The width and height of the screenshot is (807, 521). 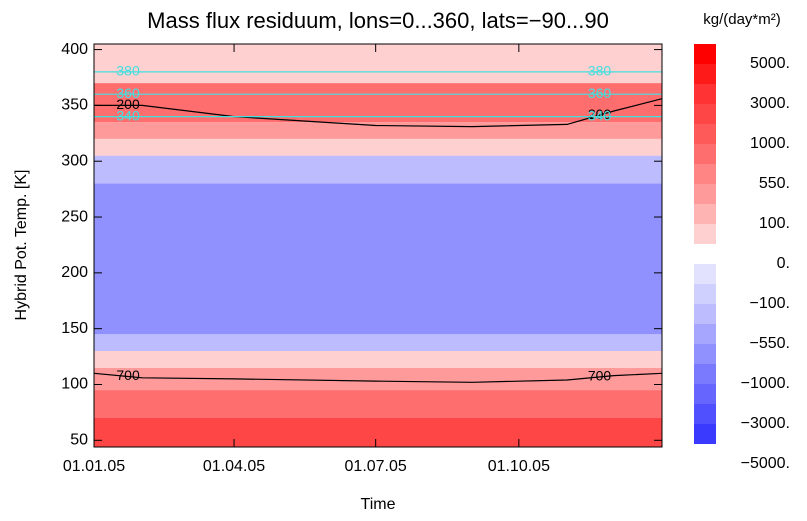 What do you see at coordinates (770, 63) in the screenshot?
I see `colorbar-label: 5000.` at bounding box center [770, 63].